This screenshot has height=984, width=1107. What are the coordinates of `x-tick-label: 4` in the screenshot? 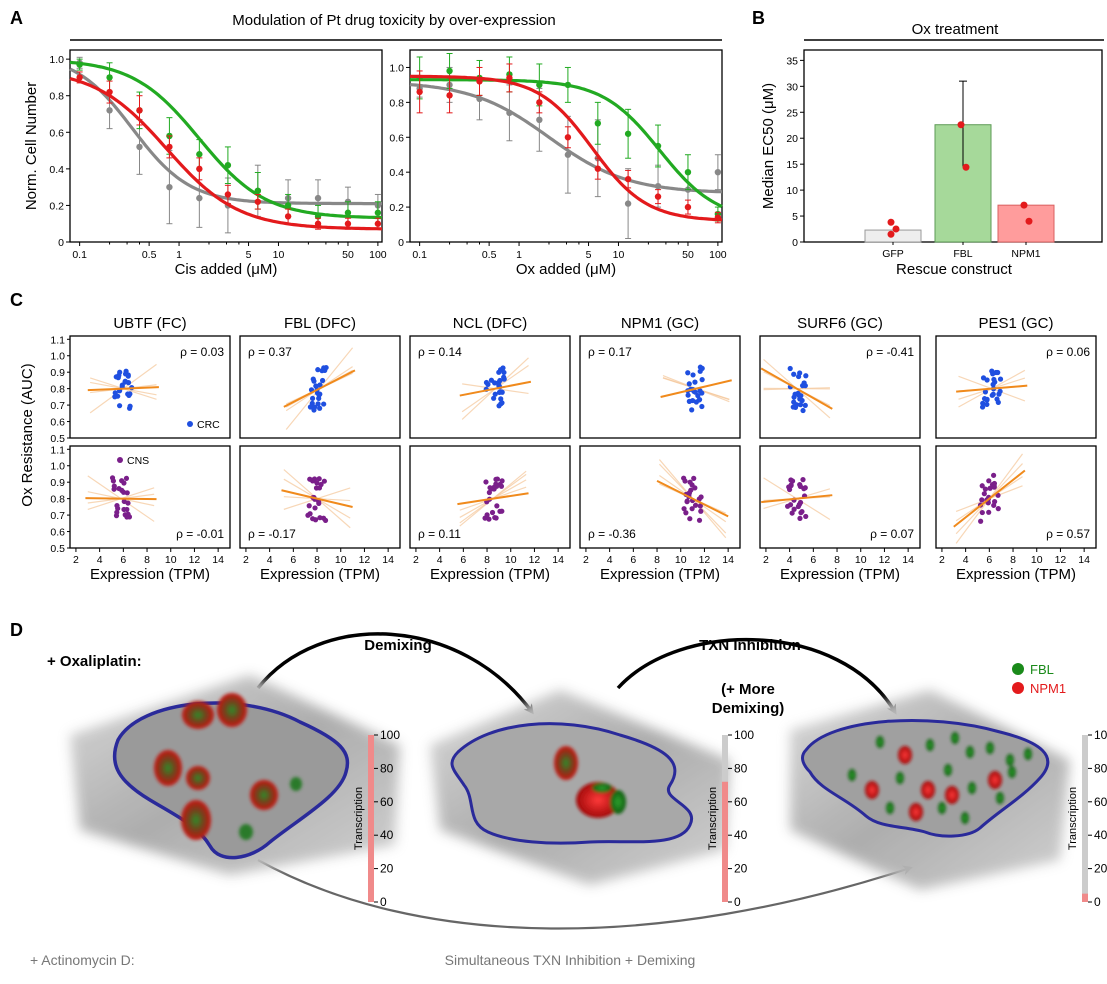 It's located at (270, 560).